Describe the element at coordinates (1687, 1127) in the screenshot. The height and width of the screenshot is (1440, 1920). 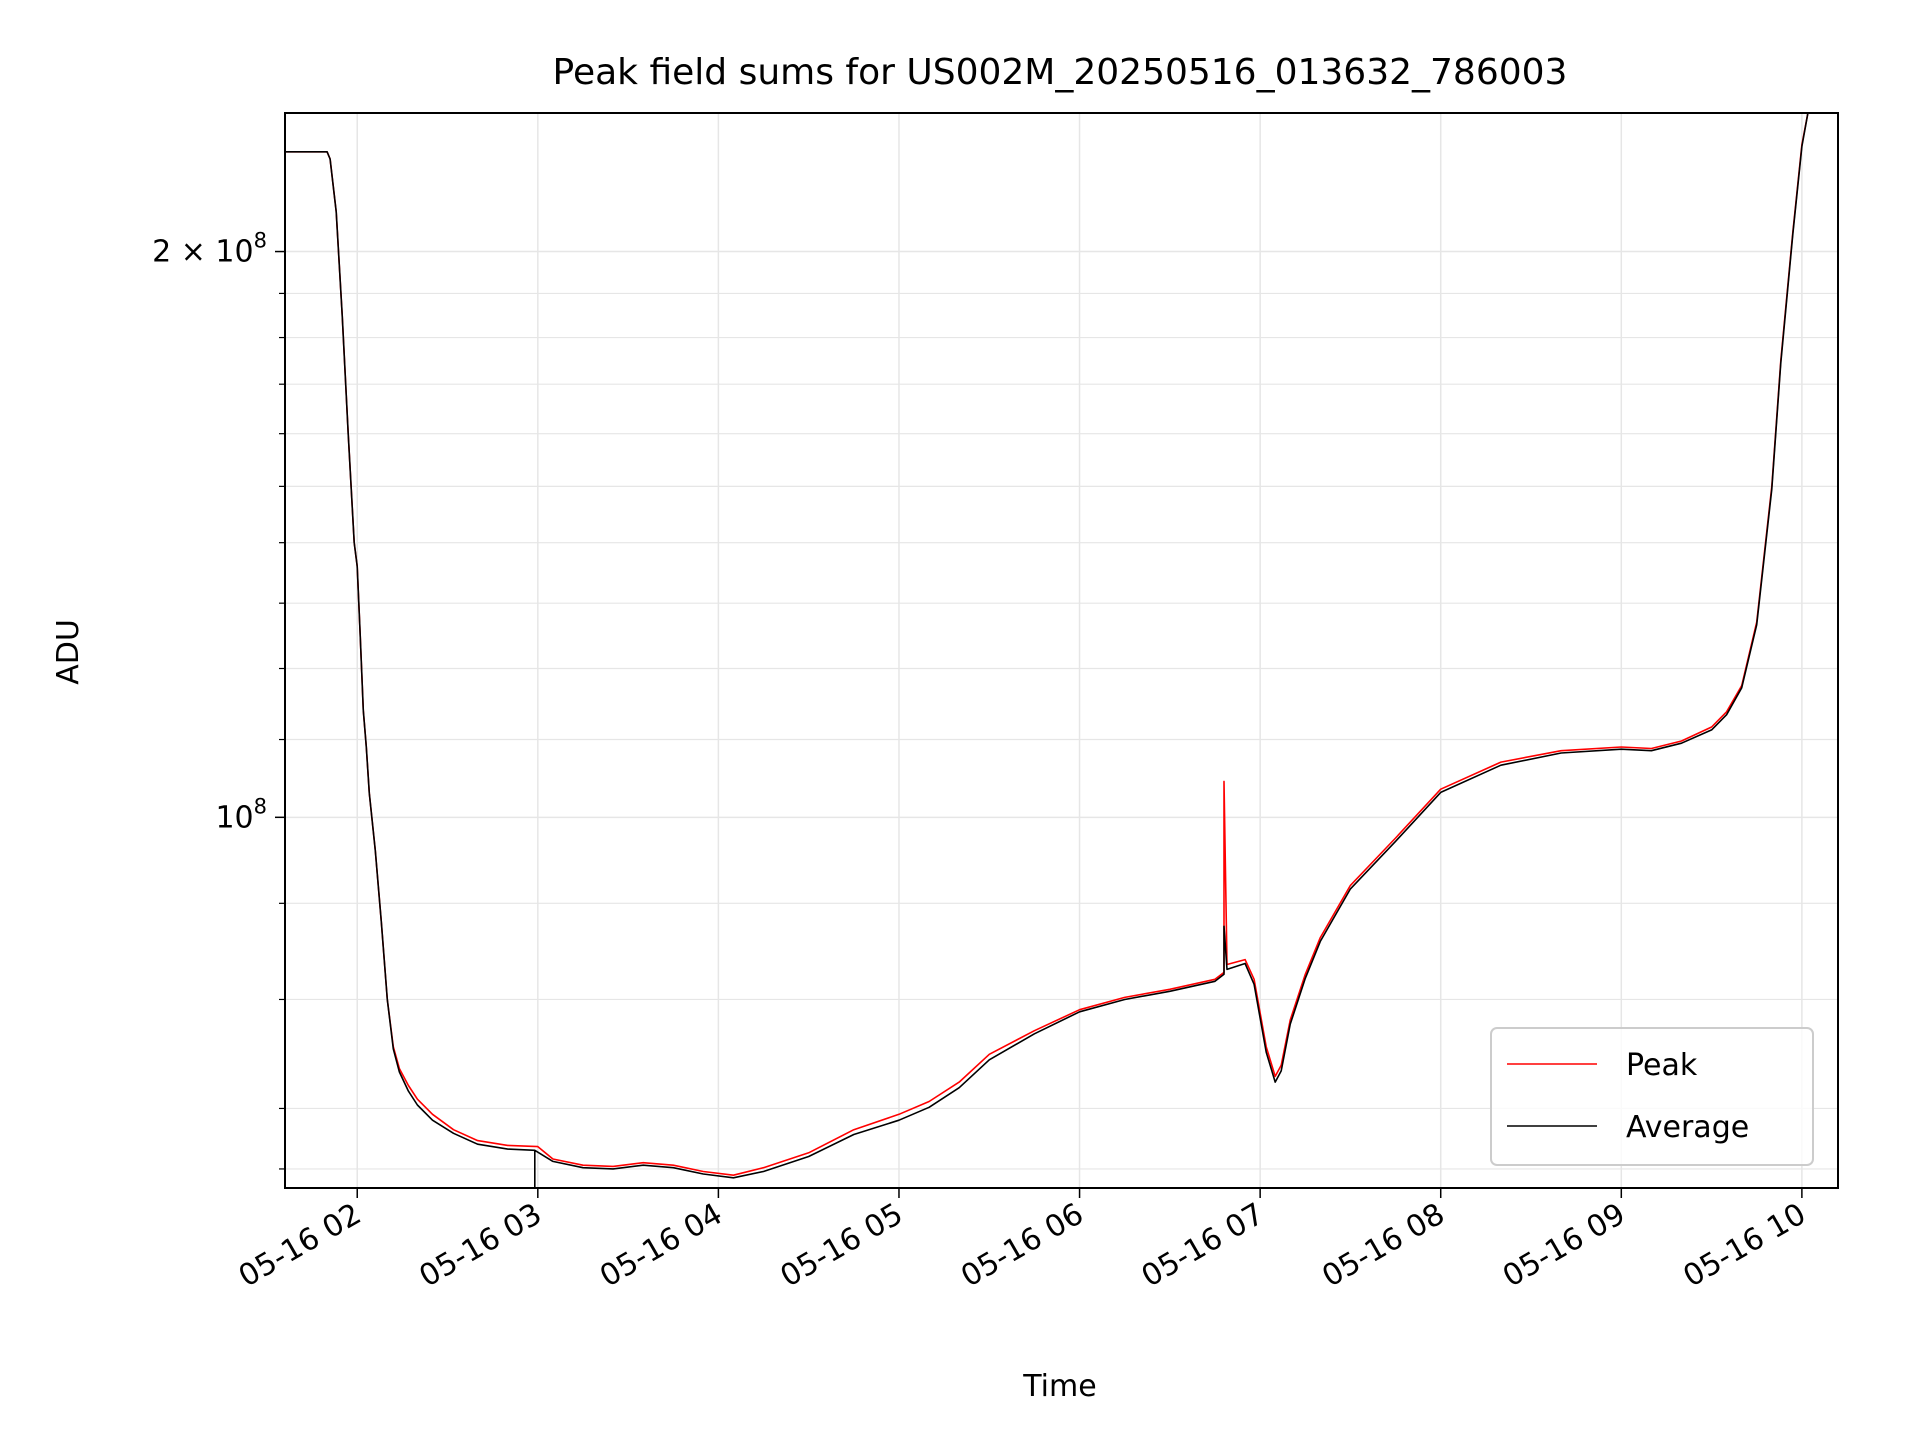
I see `legend-label-average: Average` at that location.